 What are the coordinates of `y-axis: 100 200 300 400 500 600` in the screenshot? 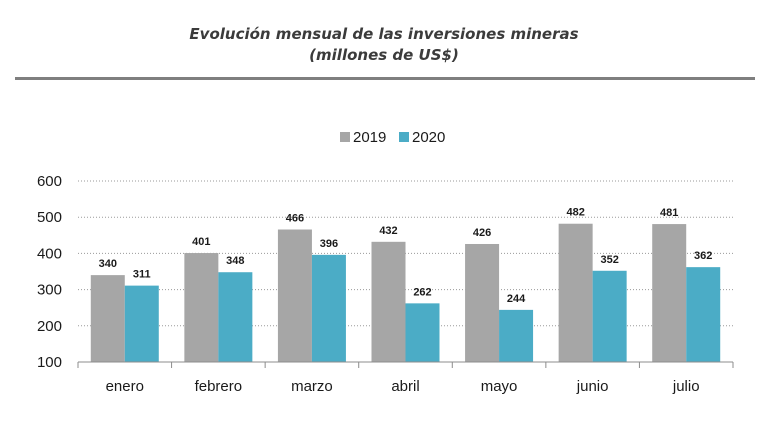 It's located at (49, 272).